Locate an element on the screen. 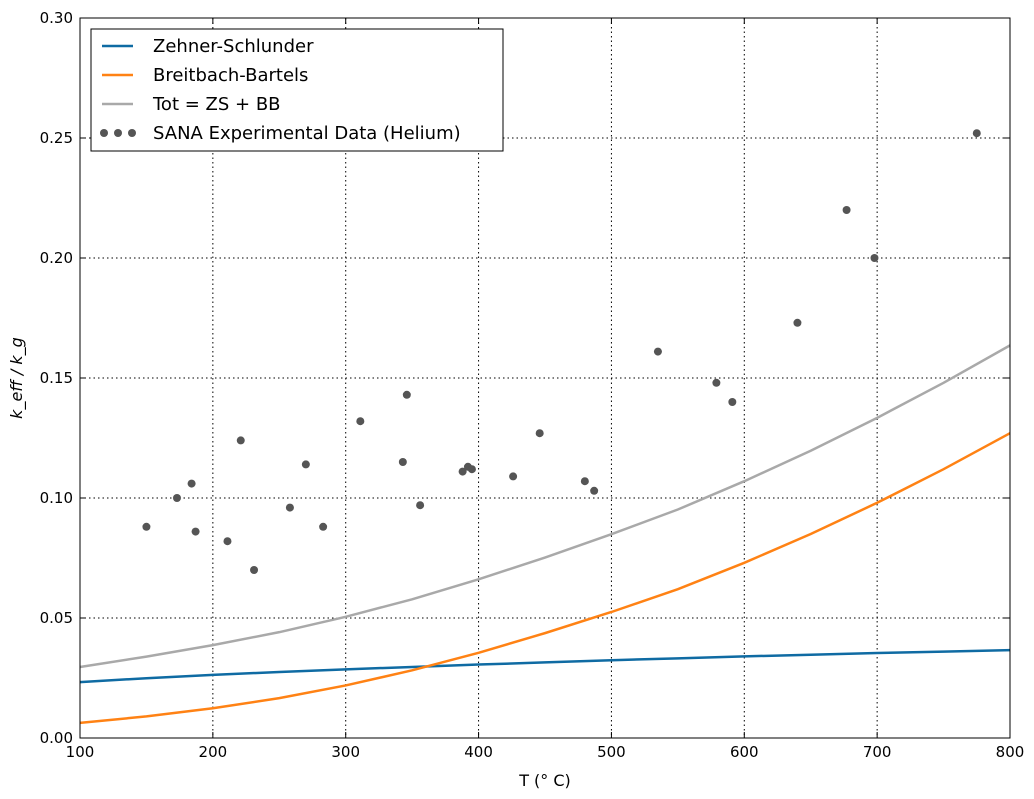 Image resolution: width=1034 pixels, height=799 pixels. legend-label: Breitbach-Bartels is located at coordinates (230, 75).